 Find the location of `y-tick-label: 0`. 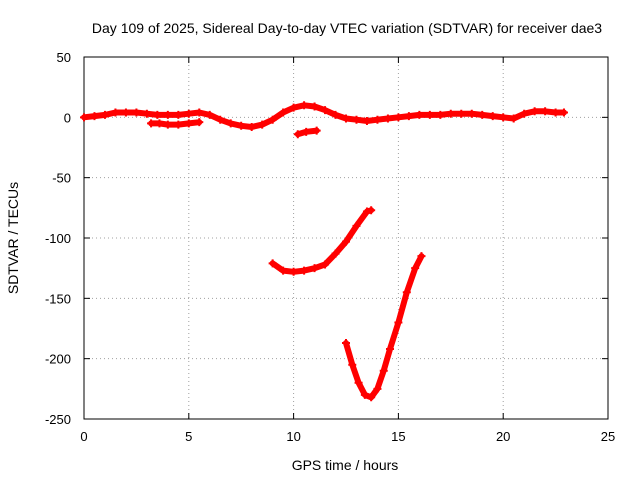

y-tick-label: 0 is located at coordinates (67, 117).